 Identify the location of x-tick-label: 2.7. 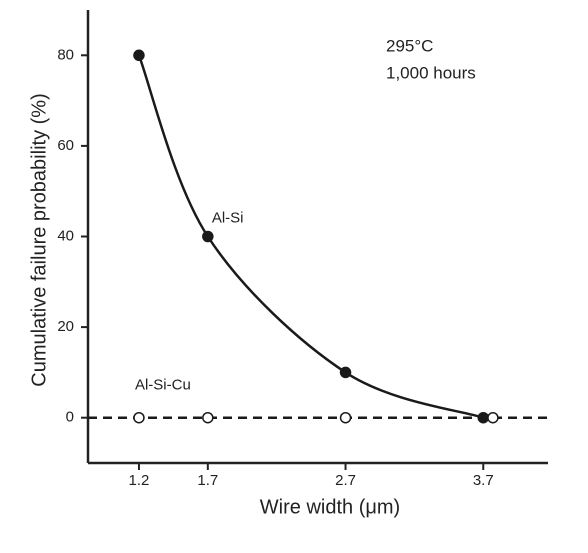
(345, 480).